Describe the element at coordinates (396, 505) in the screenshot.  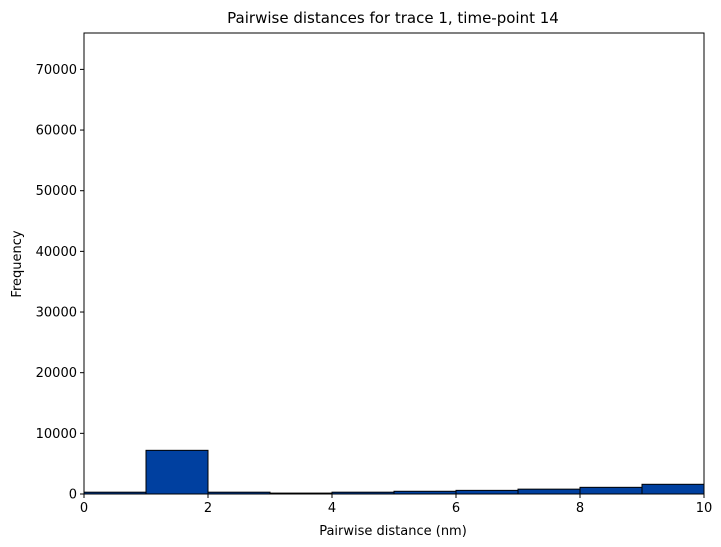
I see `x-axis-ticks: 0 2 4 6 8 10` at that location.